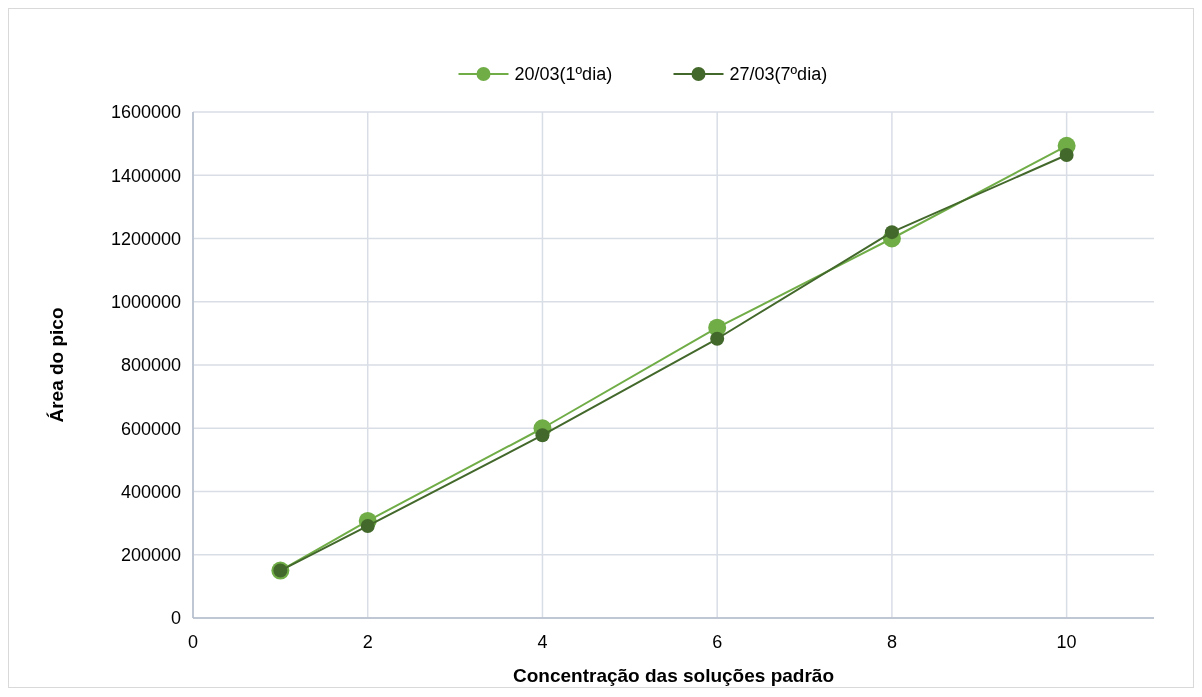  What do you see at coordinates (1066, 642) in the screenshot?
I see `x-tick-label: 10` at bounding box center [1066, 642].